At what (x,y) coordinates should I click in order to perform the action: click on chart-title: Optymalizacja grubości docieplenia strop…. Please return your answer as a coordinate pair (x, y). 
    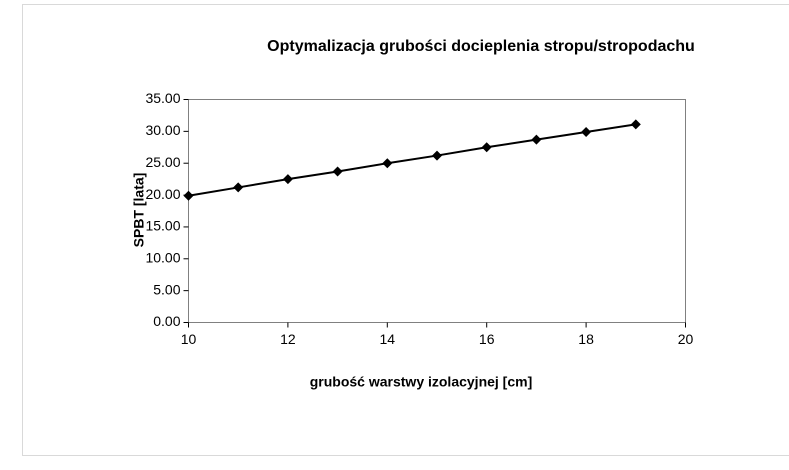
    Looking at the image, I should click on (481, 46).